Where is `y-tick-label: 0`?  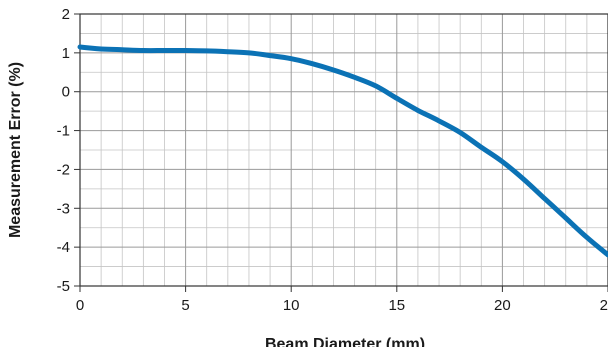
y-tick-label: 0 is located at coordinates (66, 92).